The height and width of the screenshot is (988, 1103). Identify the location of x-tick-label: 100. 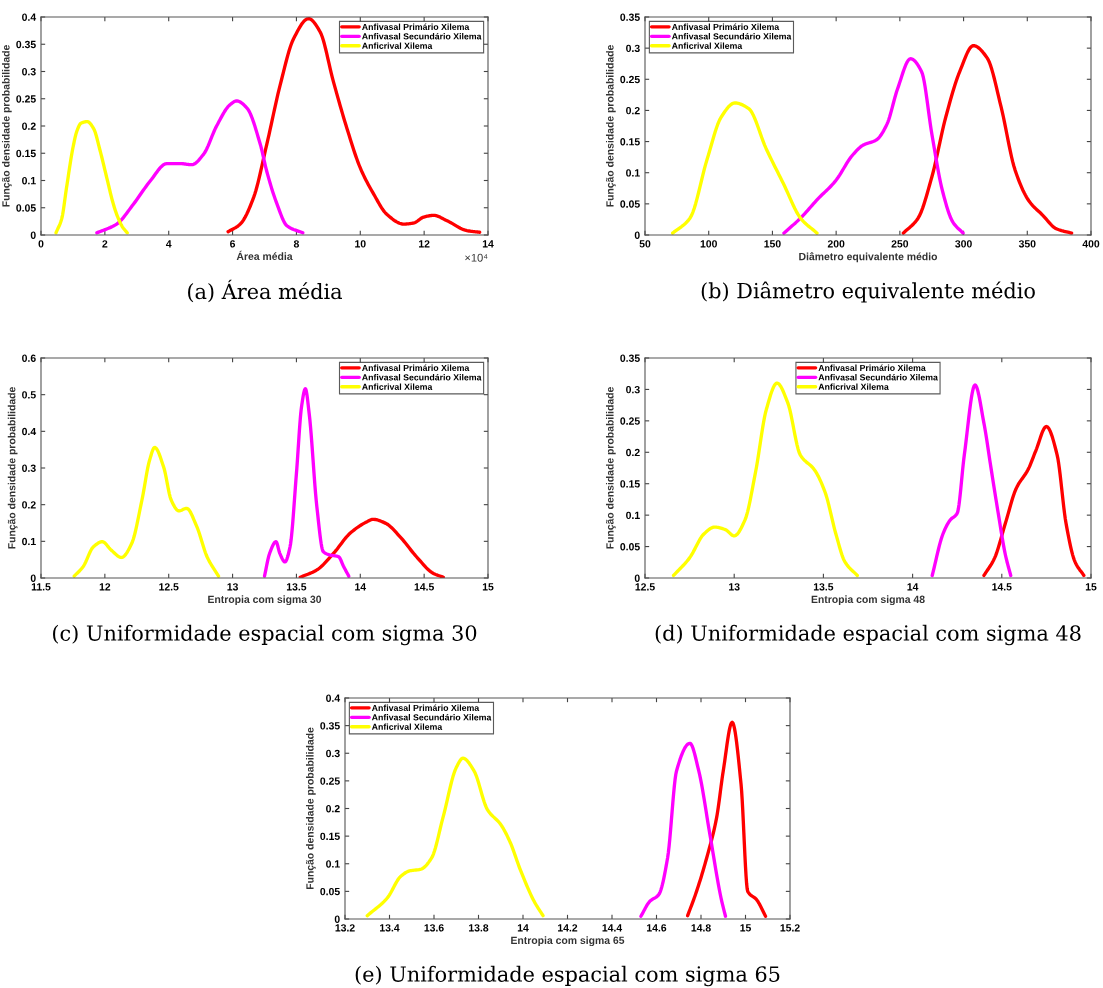
(708, 244).